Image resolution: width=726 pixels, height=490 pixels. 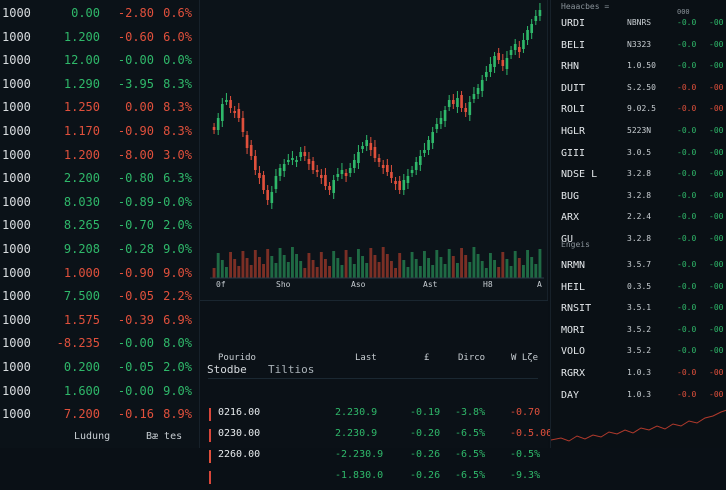 What do you see at coordinates (100, 346) in the screenshot?
I see `watchlist-row: 1000 -8.235 -0.00 8.0%` at bounding box center [100, 346].